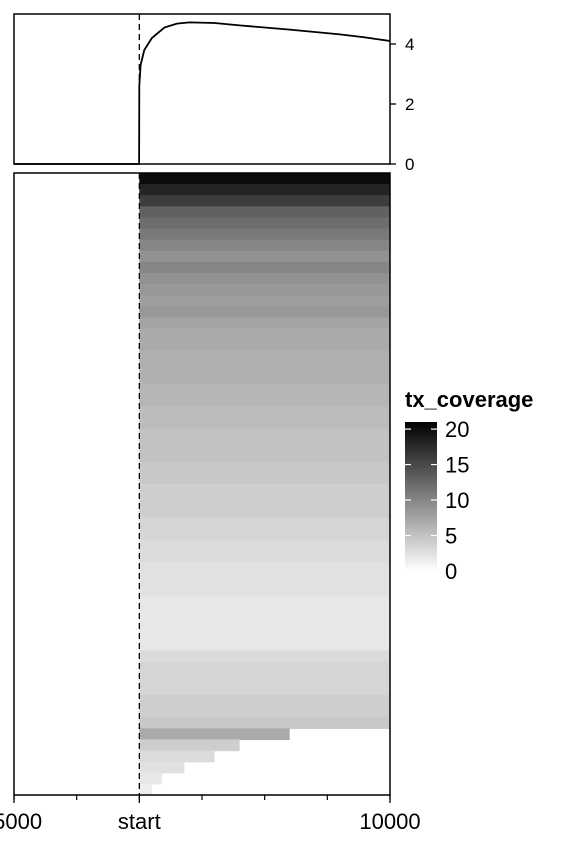 The image size is (576, 865). Describe the element at coordinates (451, 571) in the screenshot. I see `legend-tick-label: 0` at that location.